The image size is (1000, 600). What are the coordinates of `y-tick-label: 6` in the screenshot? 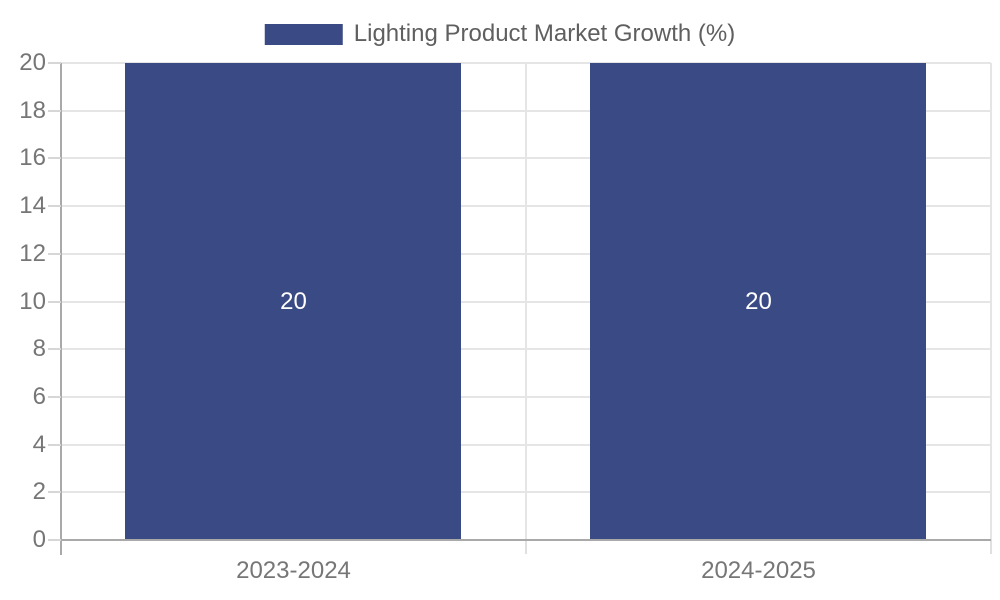 It's located at (39, 396).